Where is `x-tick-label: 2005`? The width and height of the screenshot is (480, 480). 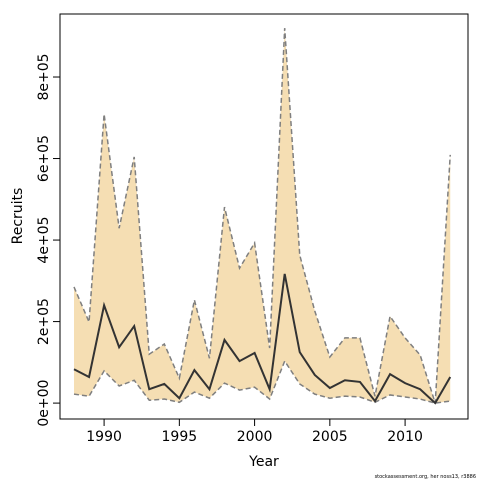 x-tick-label: 2005 is located at coordinates (330, 437).